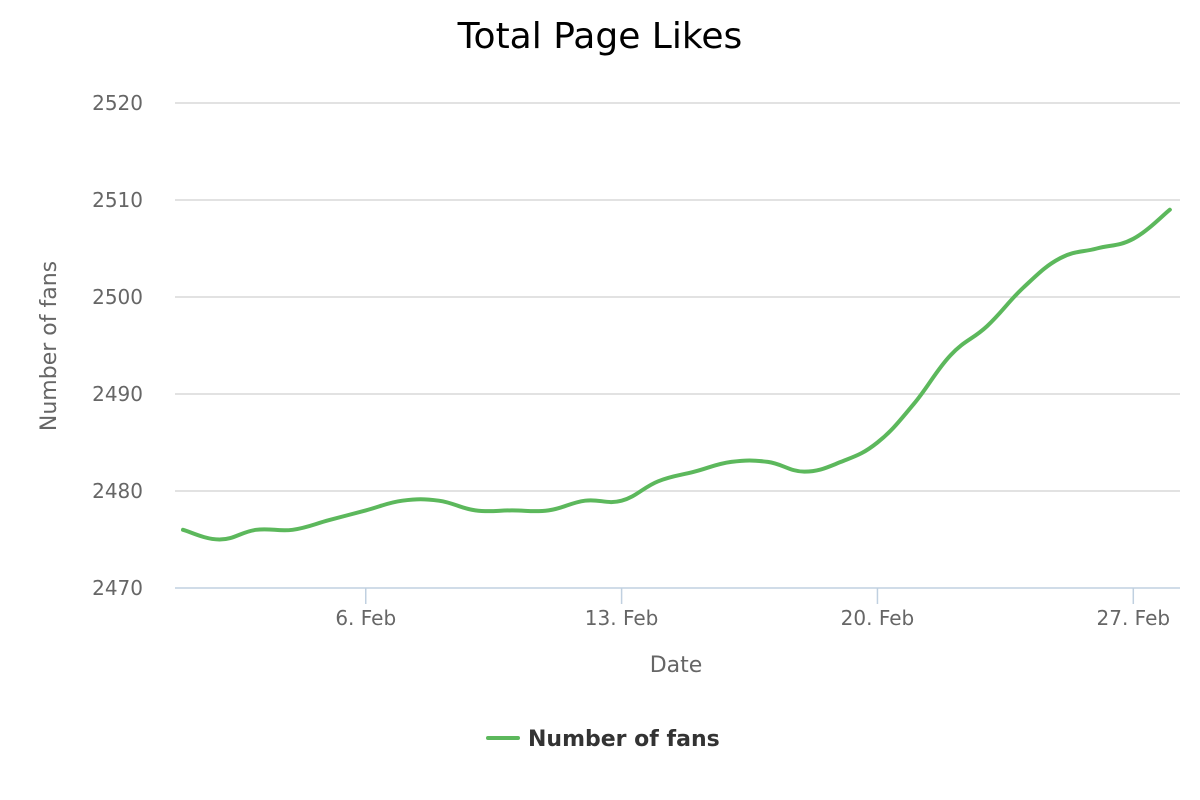 The width and height of the screenshot is (1200, 800). What do you see at coordinates (117, 491) in the screenshot?
I see `y-tick-label: 2480` at bounding box center [117, 491].